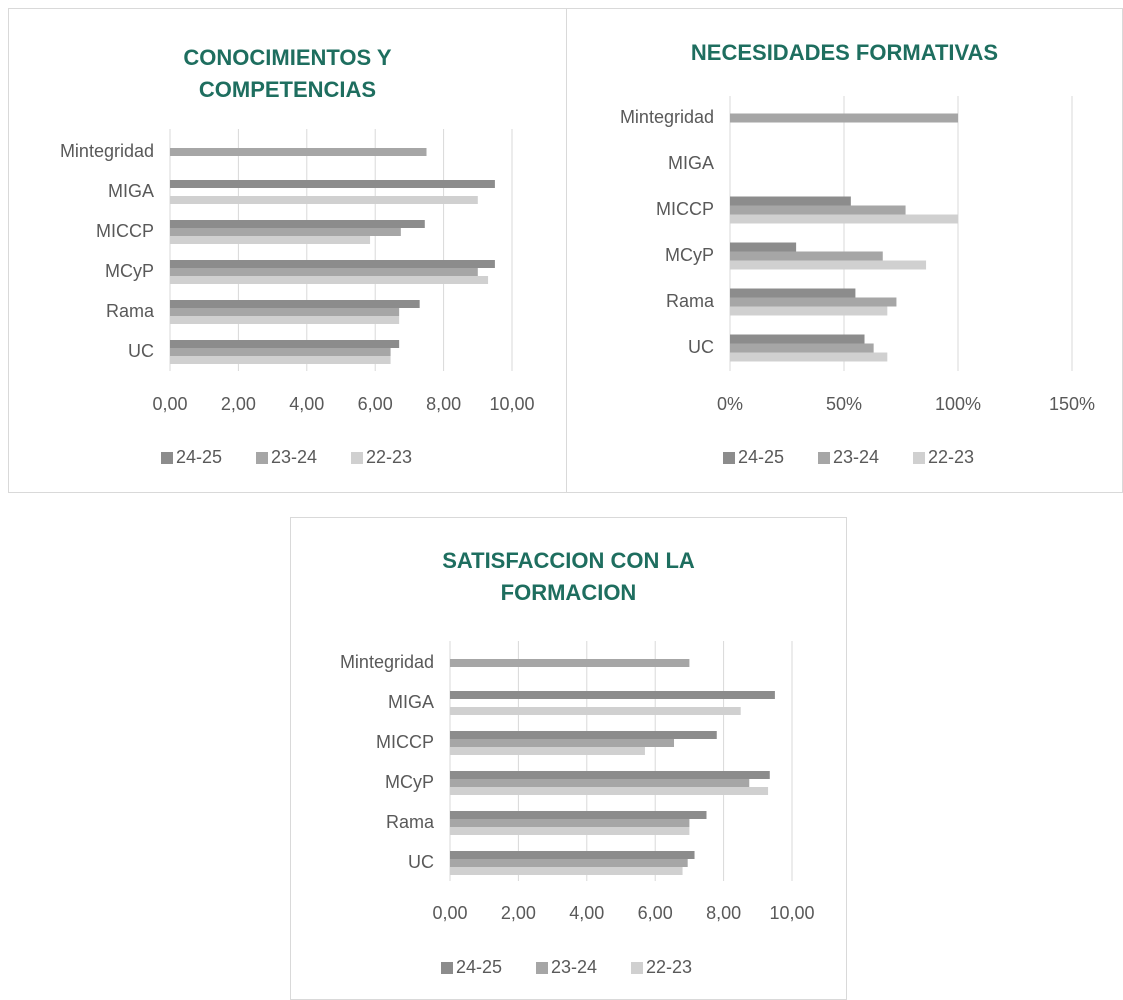 This screenshot has height=1000, width=1123. I want to click on y-tick-label: MCyP, so click(689, 255).